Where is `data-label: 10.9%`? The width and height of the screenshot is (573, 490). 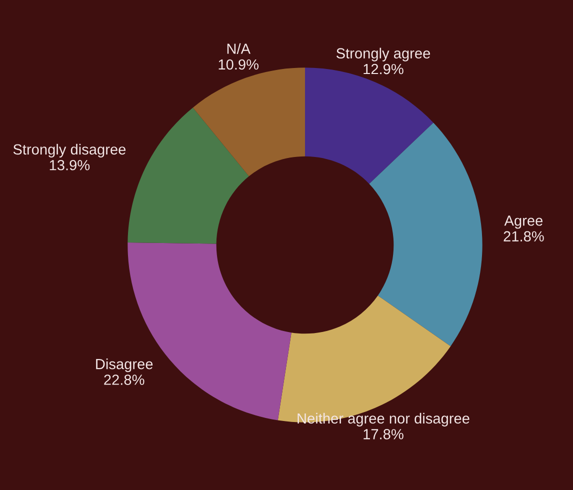 data-label: 10.9% is located at coordinates (238, 64).